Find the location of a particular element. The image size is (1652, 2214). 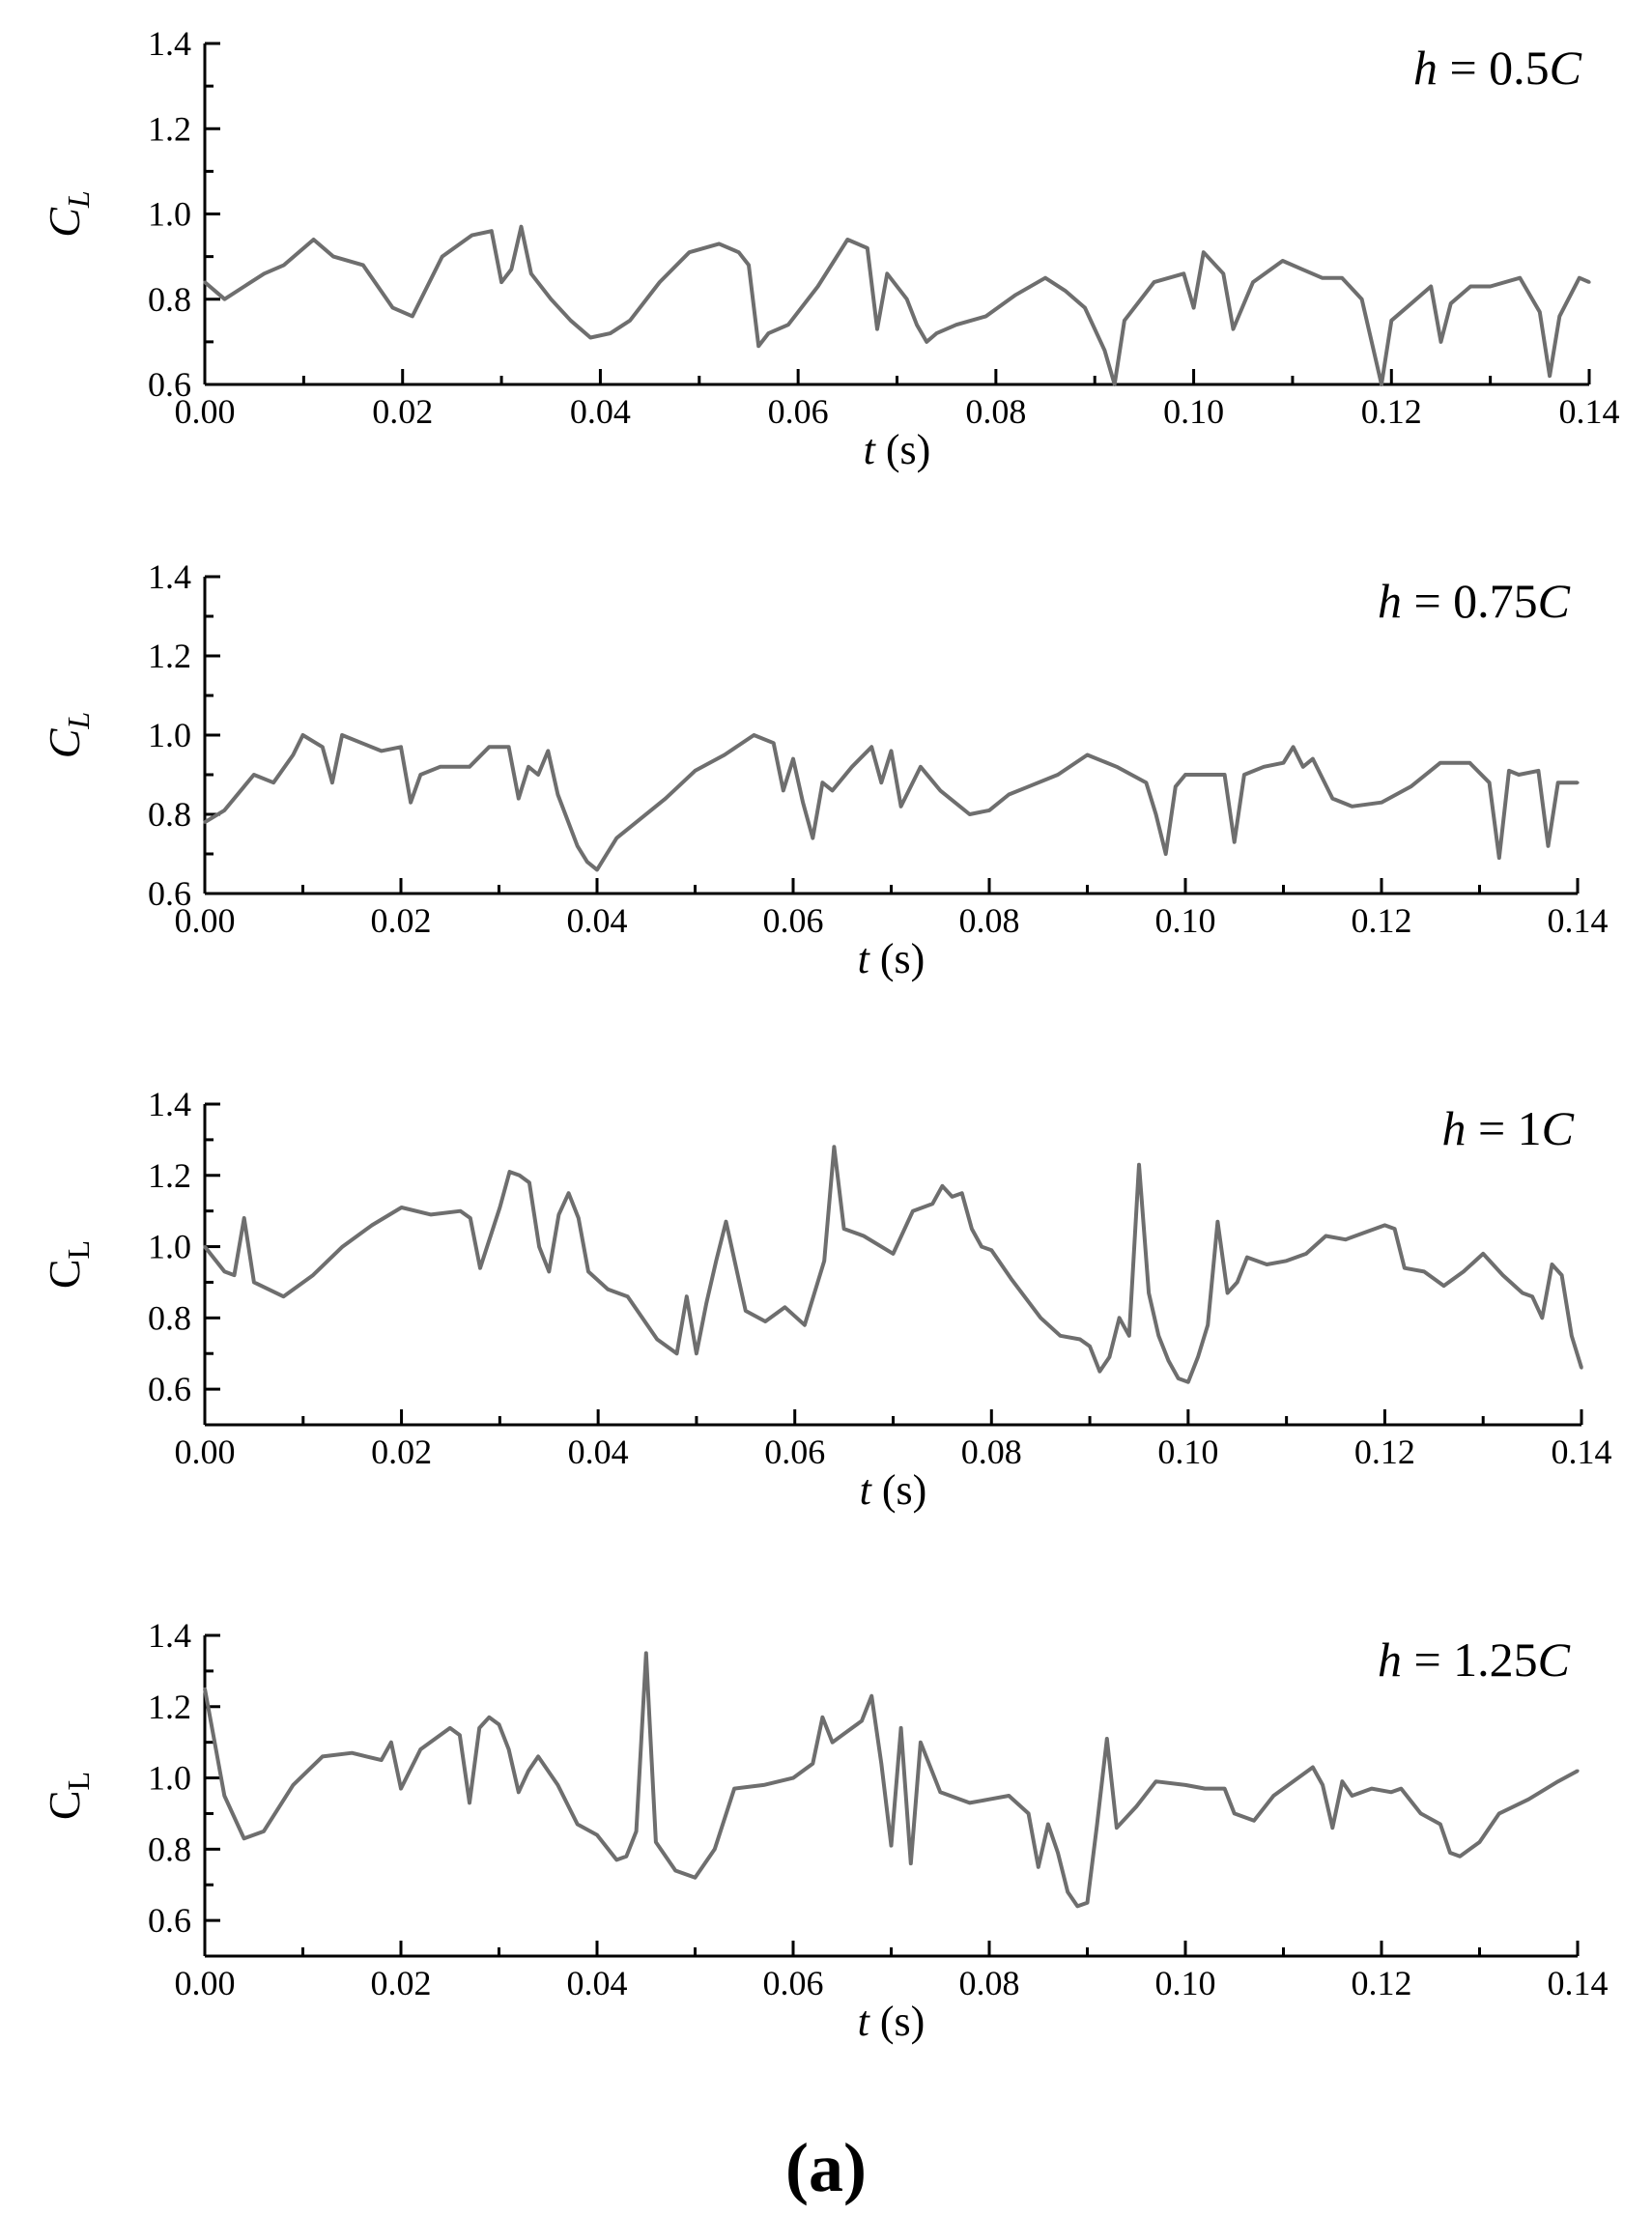

x-tick-label: 0.02 is located at coordinates (401, 1983).